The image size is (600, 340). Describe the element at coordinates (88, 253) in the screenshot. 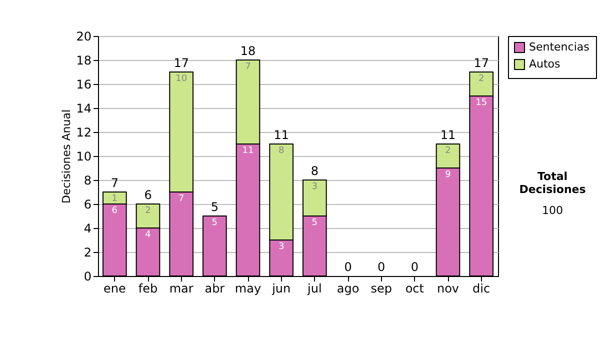

I see `y-tick-label: 2` at that location.